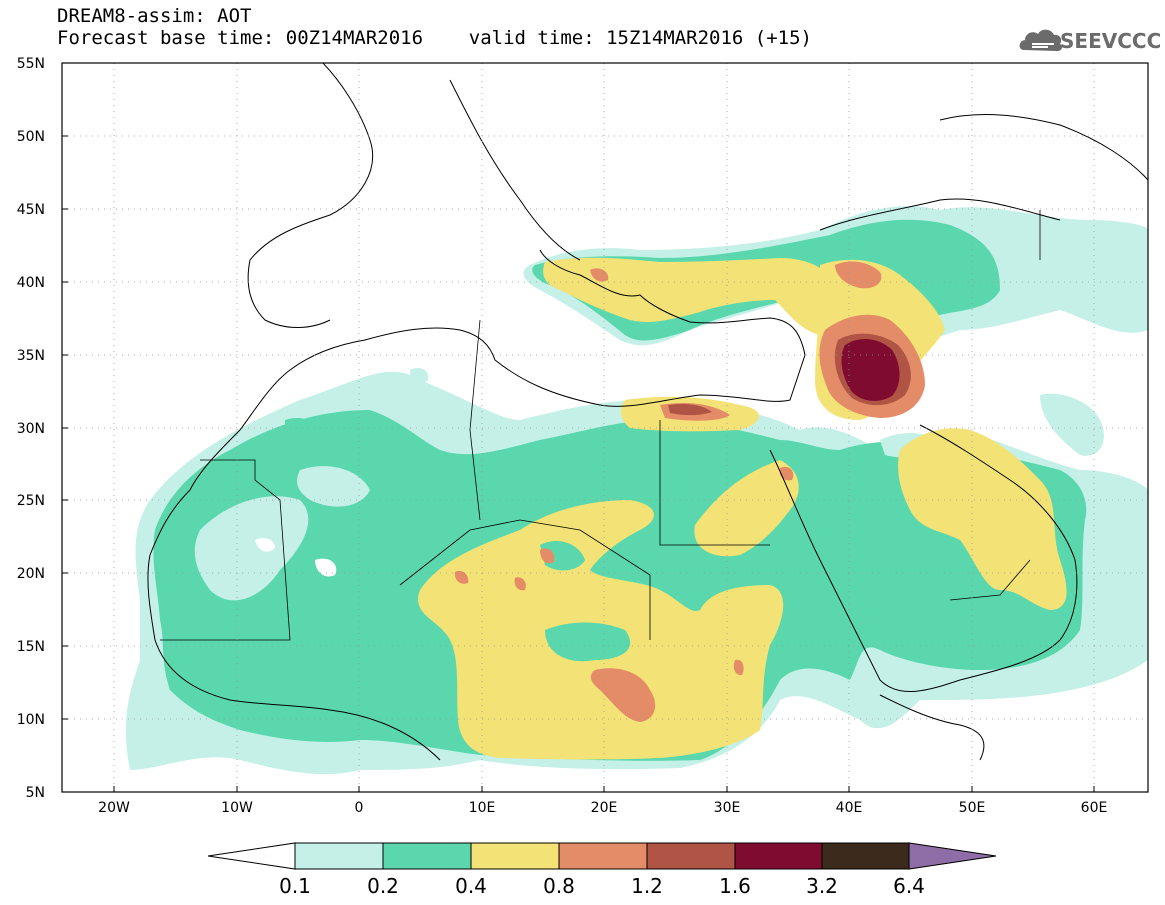 This screenshot has width=1165, height=905. I want to click on colorbar: 0.1 0.2 0.4 0.8 1.2 1.6 3.2 6.4, so click(602, 870).